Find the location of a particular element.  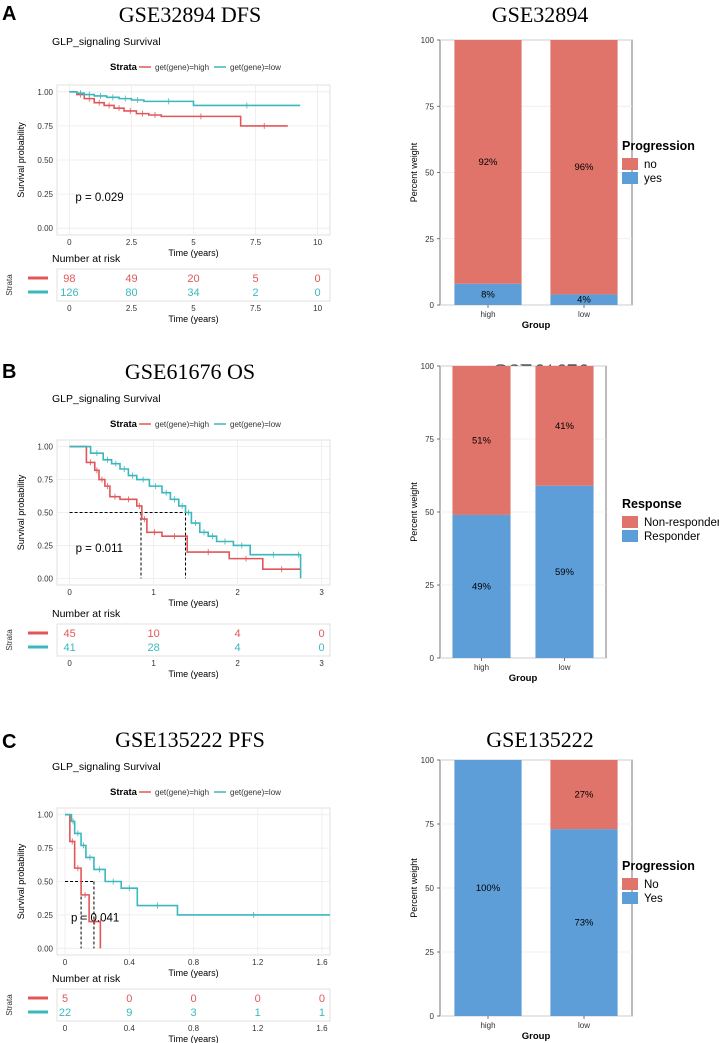

bar-c-xtick-label: low is located at coordinates (584, 1025).